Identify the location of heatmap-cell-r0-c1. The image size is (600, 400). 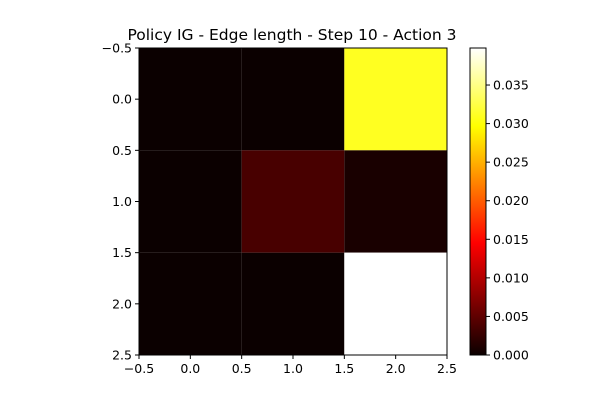
(293, 99).